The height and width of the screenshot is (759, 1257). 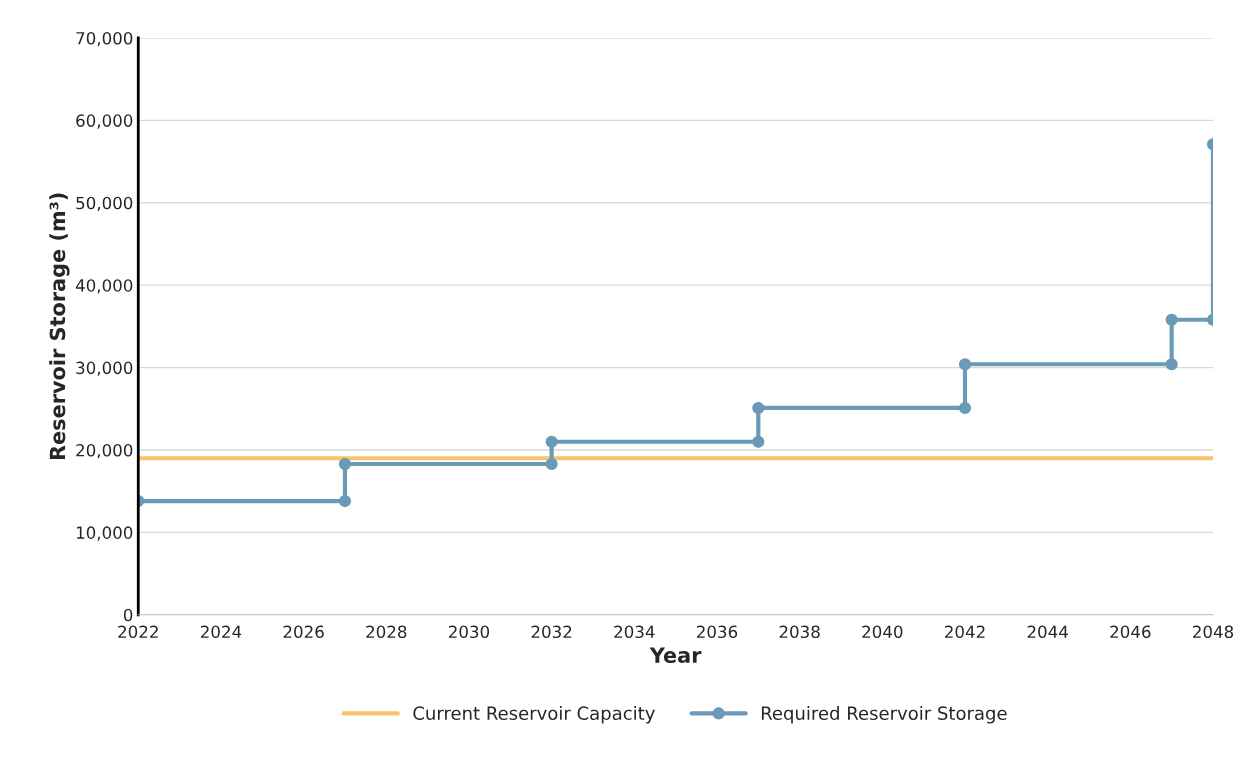 What do you see at coordinates (634, 632) in the screenshot?
I see `x-tick-label: 2034` at bounding box center [634, 632].